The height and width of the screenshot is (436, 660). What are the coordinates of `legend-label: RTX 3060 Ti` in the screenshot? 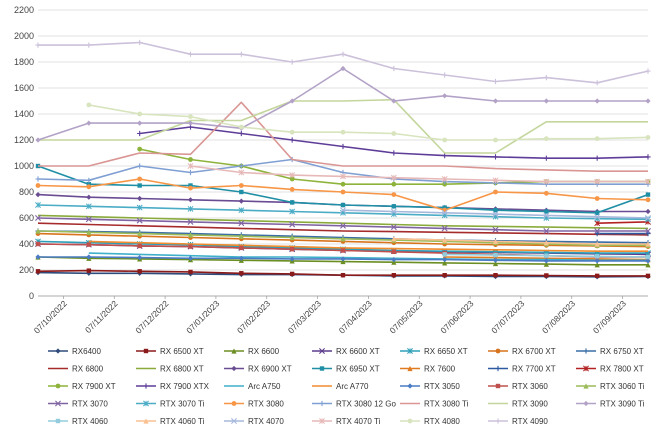 It's located at (622, 386).